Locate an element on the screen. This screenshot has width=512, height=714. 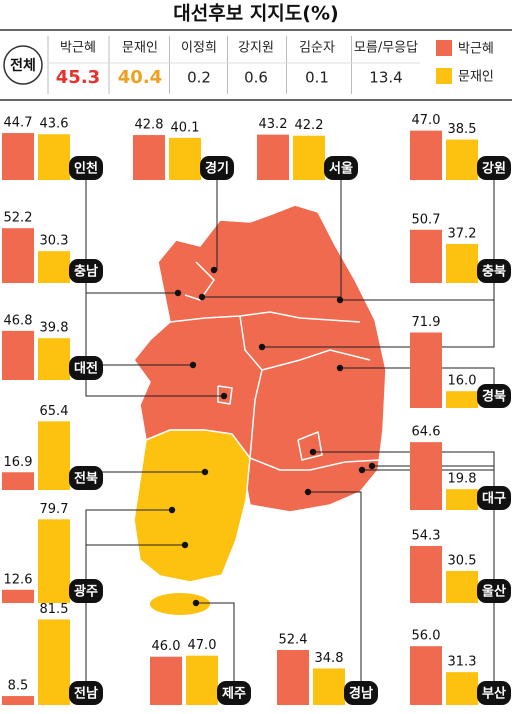
region-name: 광주 is located at coordinates (86, 592).